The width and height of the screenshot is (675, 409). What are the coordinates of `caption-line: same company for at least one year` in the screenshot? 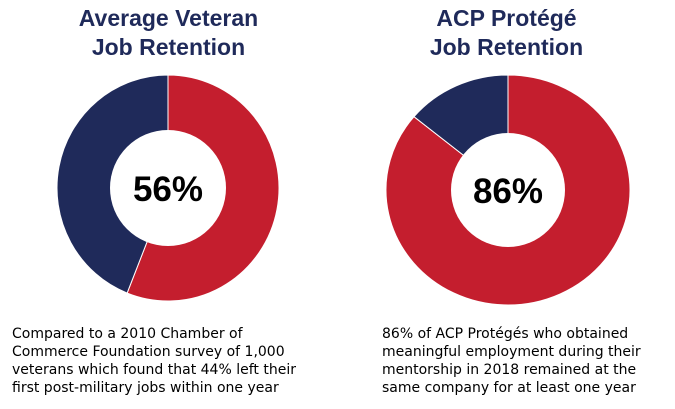 It's located at (509, 388).